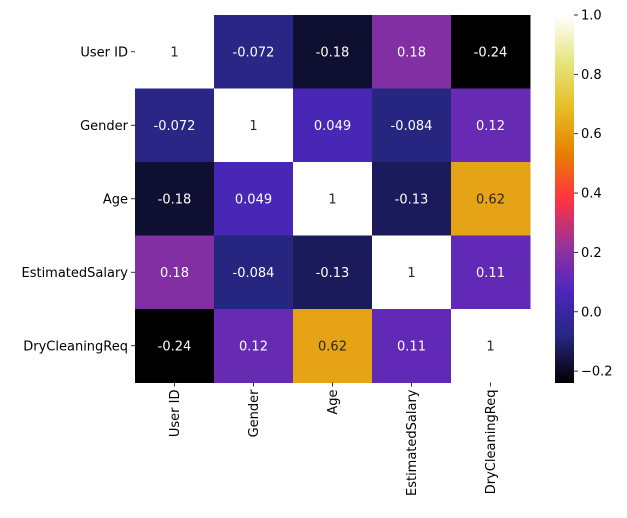  Describe the element at coordinates (104, 52) in the screenshot. I see `y-tick-label: User ID` at that location.